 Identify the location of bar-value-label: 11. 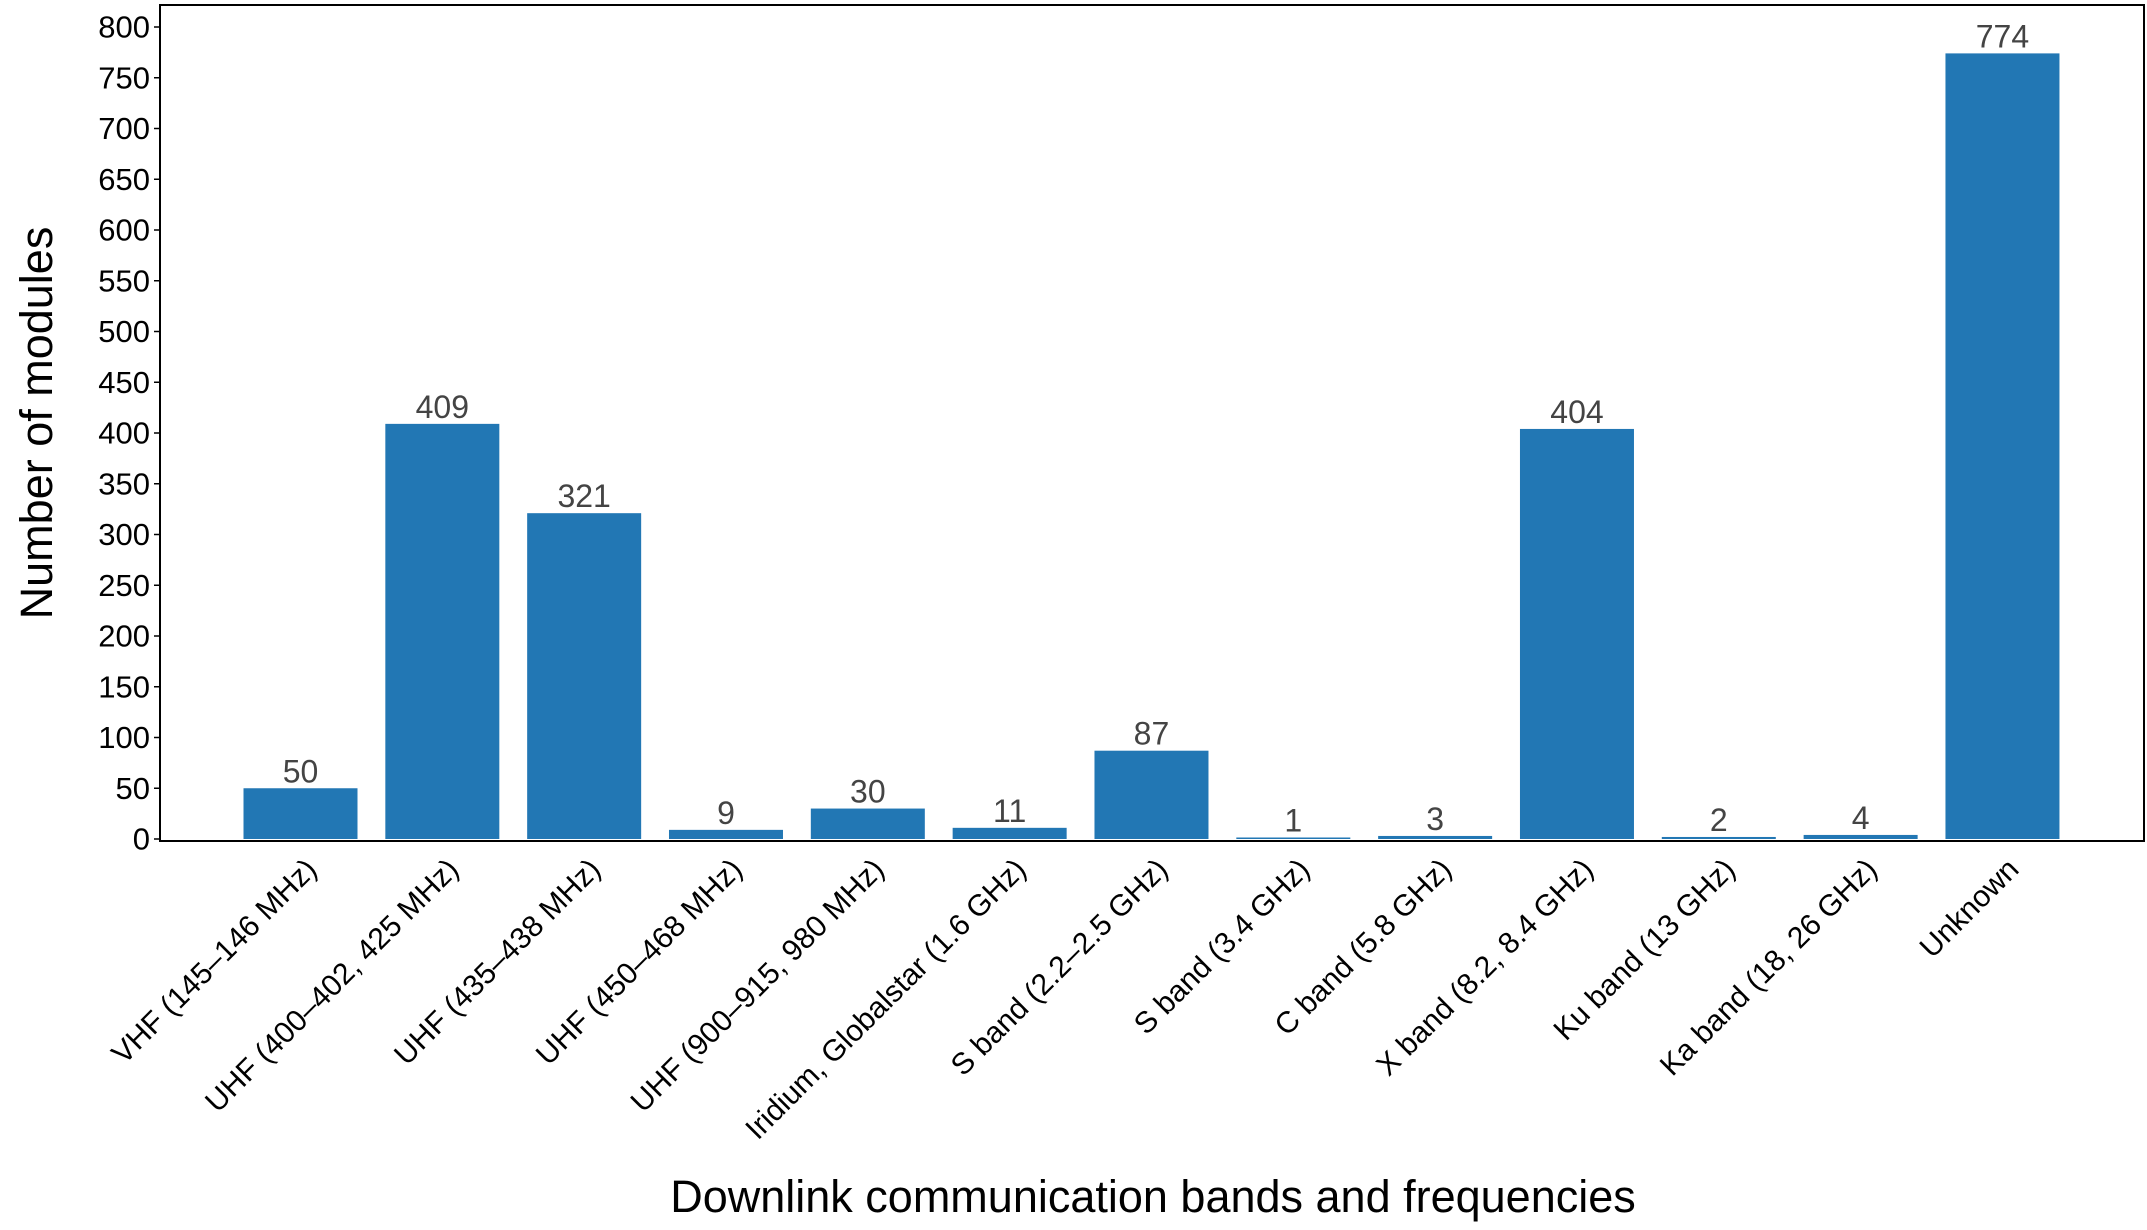
(1009, 811).